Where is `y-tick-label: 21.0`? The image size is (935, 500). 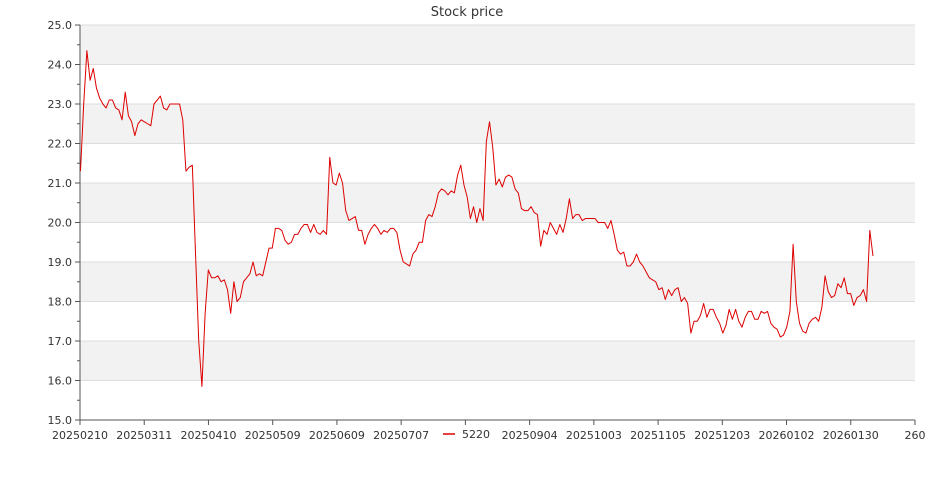 y-tick-label: 21.0 is located at coordinates (60, 183).